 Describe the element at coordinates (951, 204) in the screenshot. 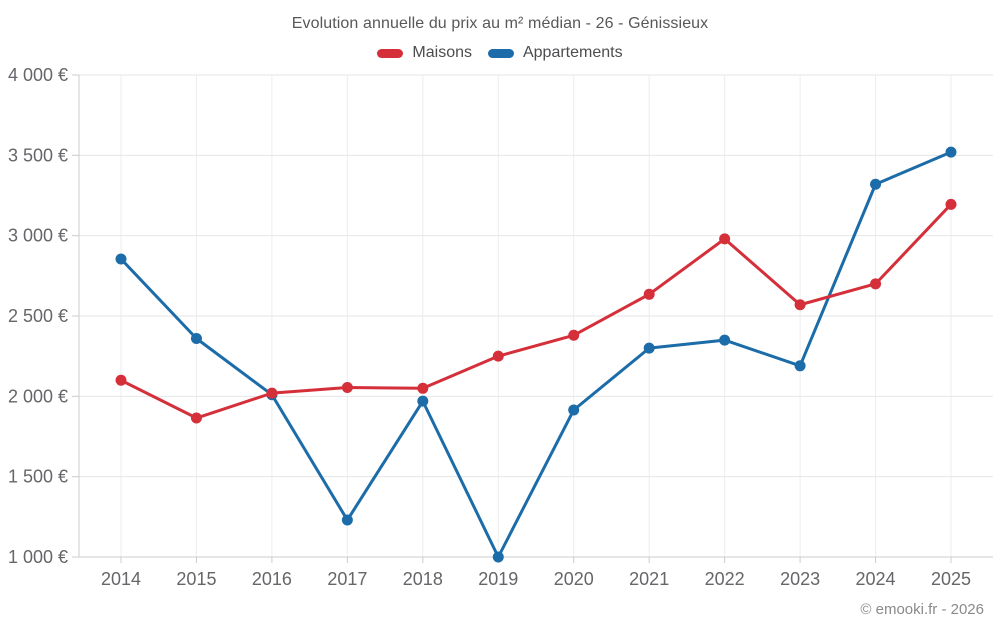

I see `data-point-maisons-2025` at that location.